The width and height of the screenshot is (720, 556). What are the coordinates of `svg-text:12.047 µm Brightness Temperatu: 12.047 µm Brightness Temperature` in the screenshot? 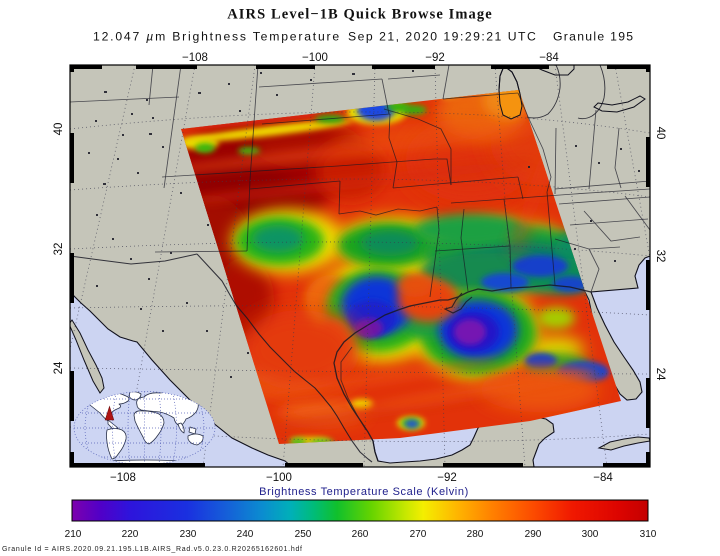 It's located at (217, 37).